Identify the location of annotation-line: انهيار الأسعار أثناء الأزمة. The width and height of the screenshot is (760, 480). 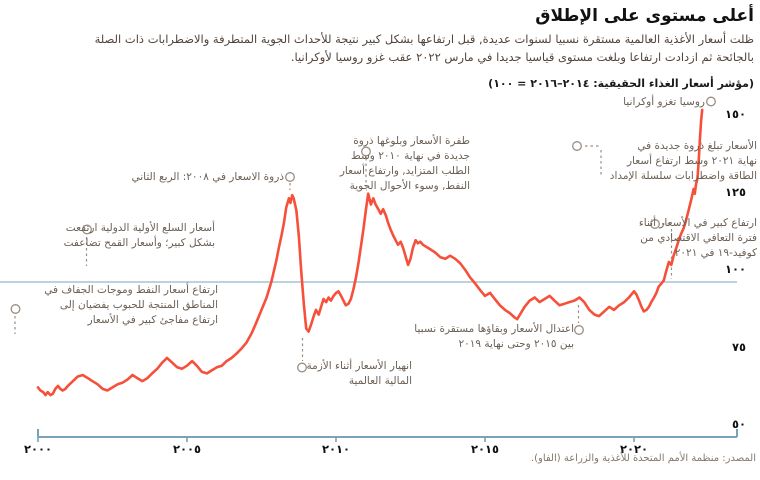
(359, 366).